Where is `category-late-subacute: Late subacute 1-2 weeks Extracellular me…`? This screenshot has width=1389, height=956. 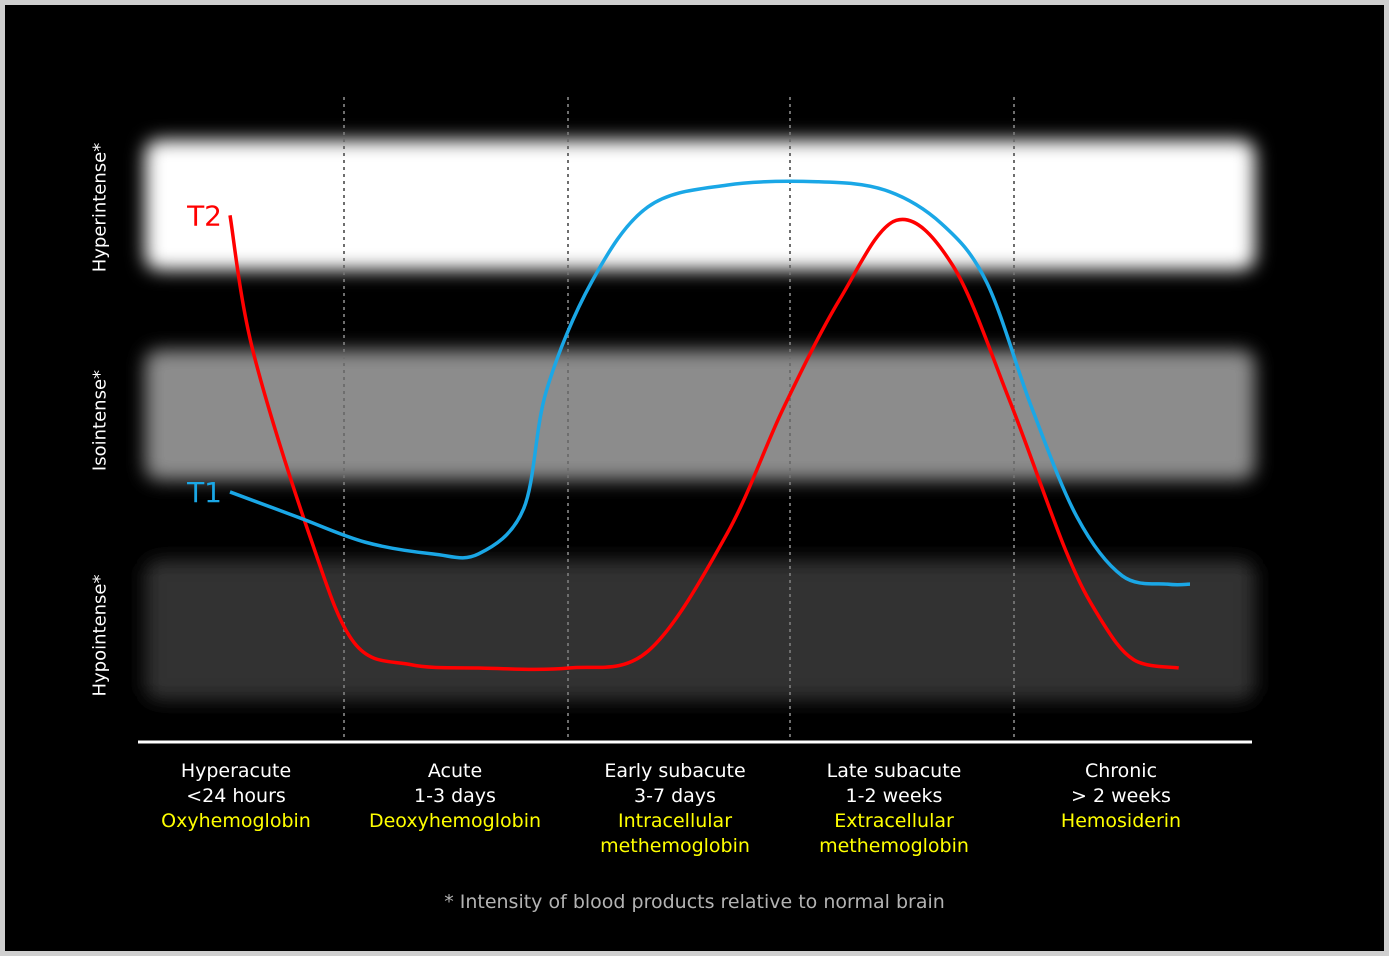 category-late-subacute: Late subacute 1-2 weeks Extracellular me… is located at coordinates (894, 809).